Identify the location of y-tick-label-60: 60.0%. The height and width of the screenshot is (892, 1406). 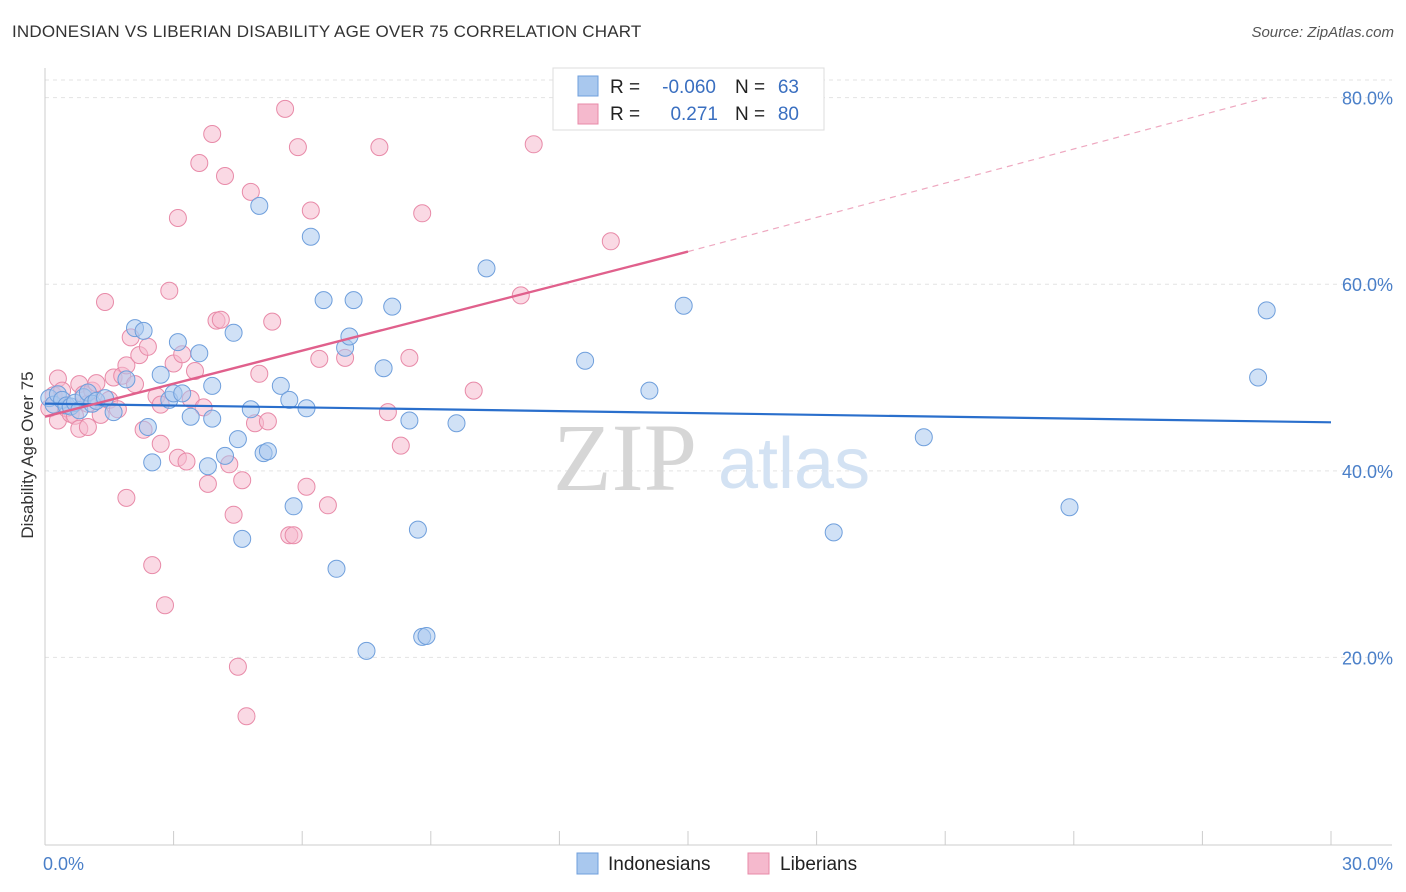
(1367, 285).